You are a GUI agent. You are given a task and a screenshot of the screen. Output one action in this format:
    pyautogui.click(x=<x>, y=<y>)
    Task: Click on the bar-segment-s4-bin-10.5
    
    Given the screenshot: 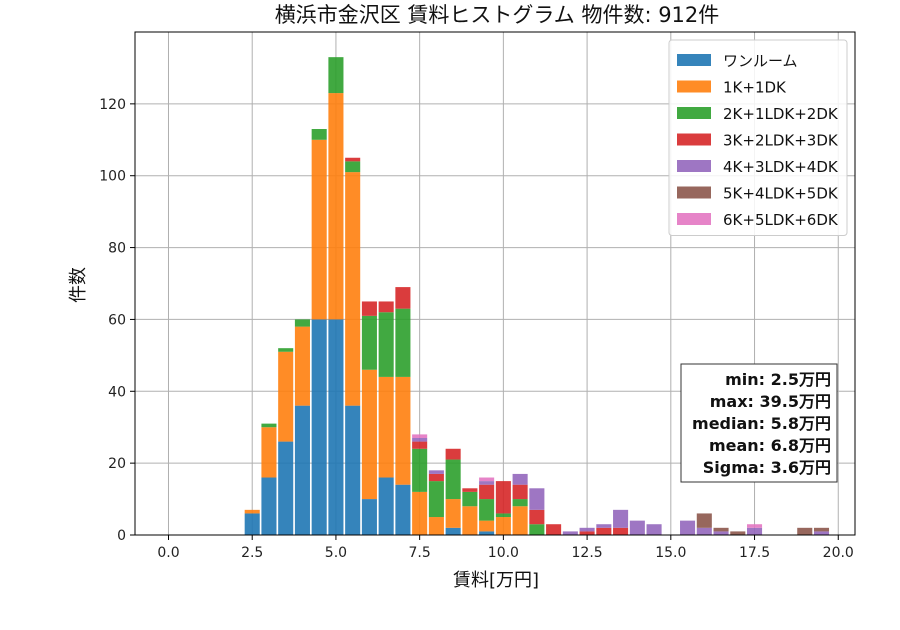 What is the action you would take?
    pyautogui.click(x=520, y=479)
    